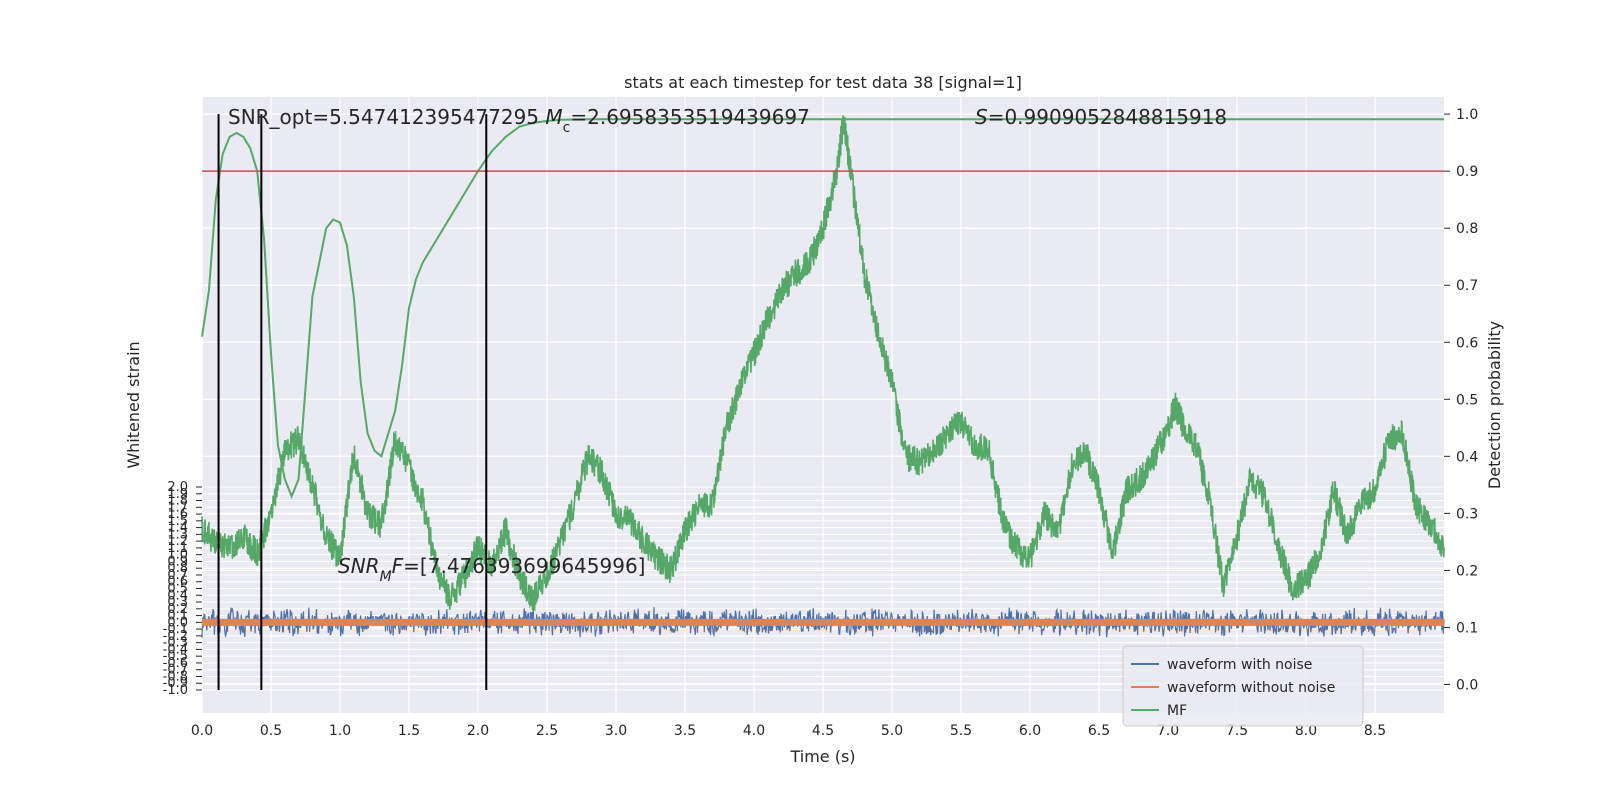  Describe the element at coordinates (1306, 731) in the screenshot. I see `x-tick-label: 8.0` at that location.